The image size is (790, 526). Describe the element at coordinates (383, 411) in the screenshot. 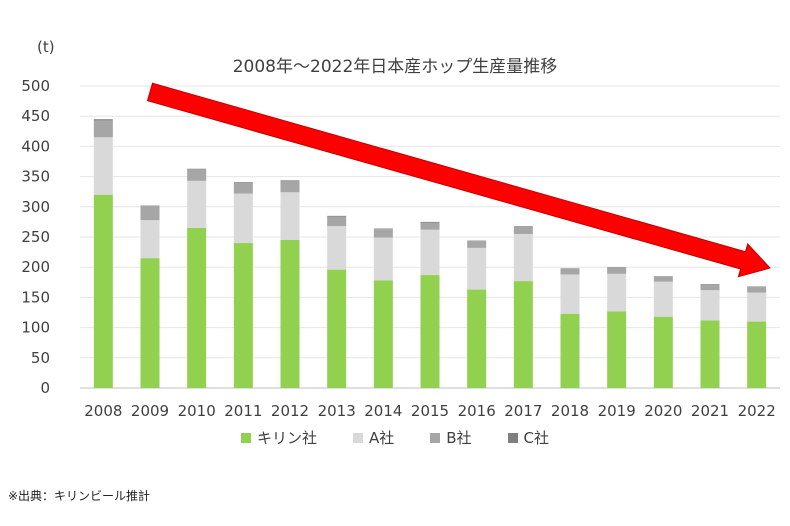

I see `x-tick-label: 2014` at that location.